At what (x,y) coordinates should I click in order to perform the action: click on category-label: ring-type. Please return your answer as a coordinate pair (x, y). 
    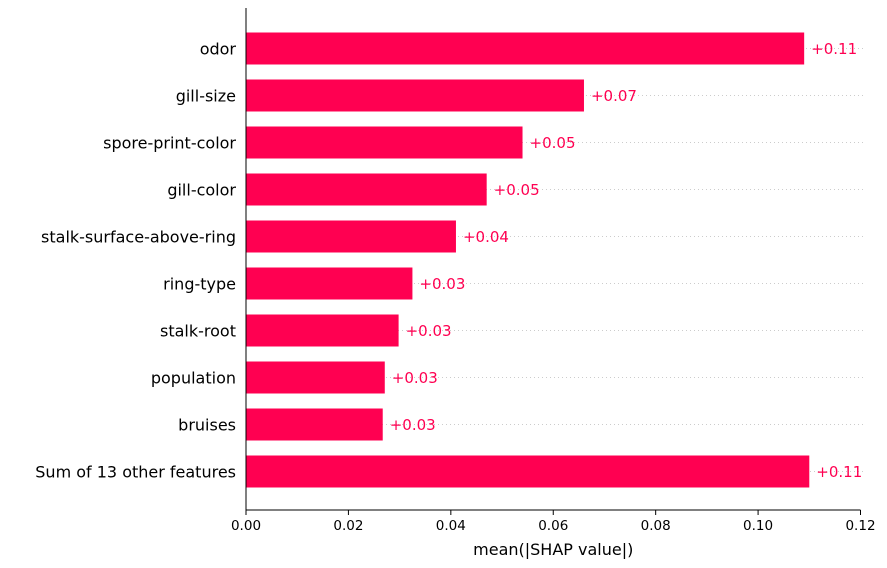
    Looking at the image, I should click on (199, 284).